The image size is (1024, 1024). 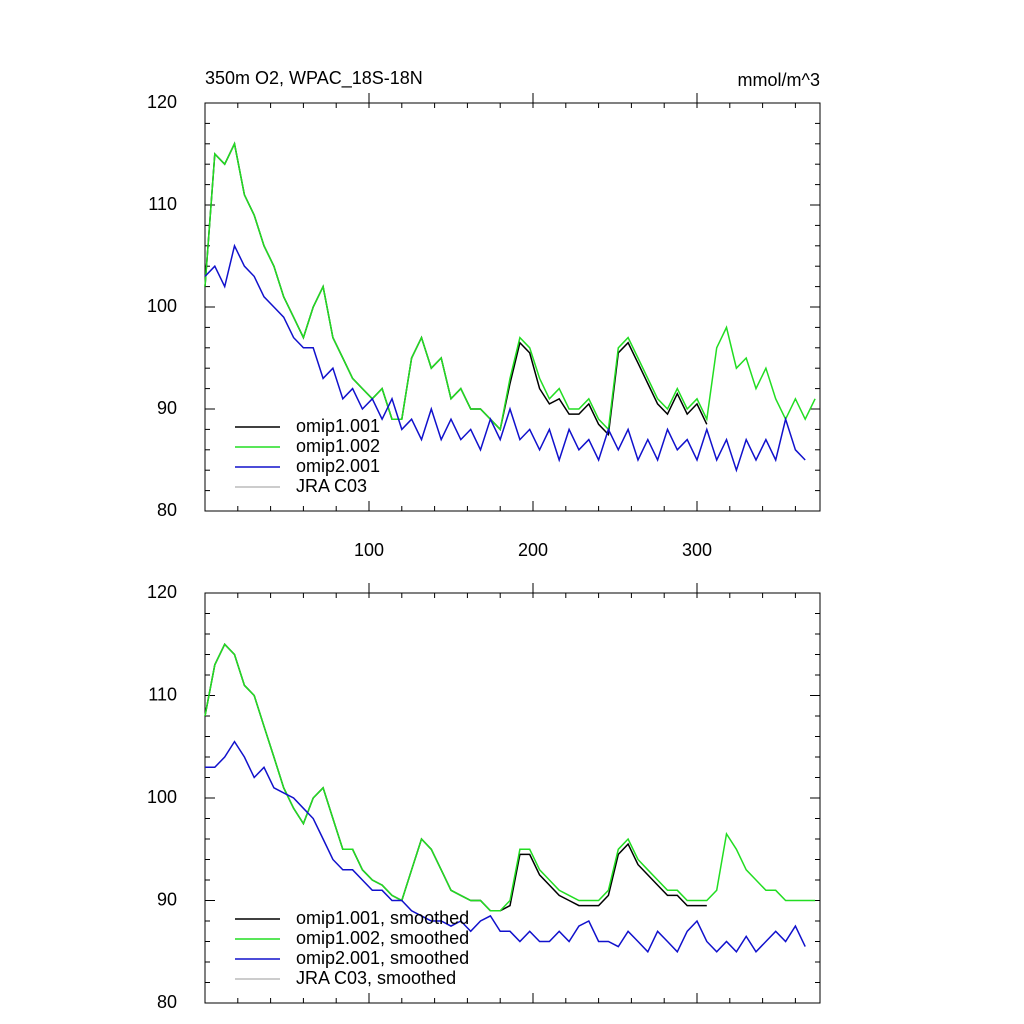 I want to click on x-tick-label: 100, so click(x=369, y=550).